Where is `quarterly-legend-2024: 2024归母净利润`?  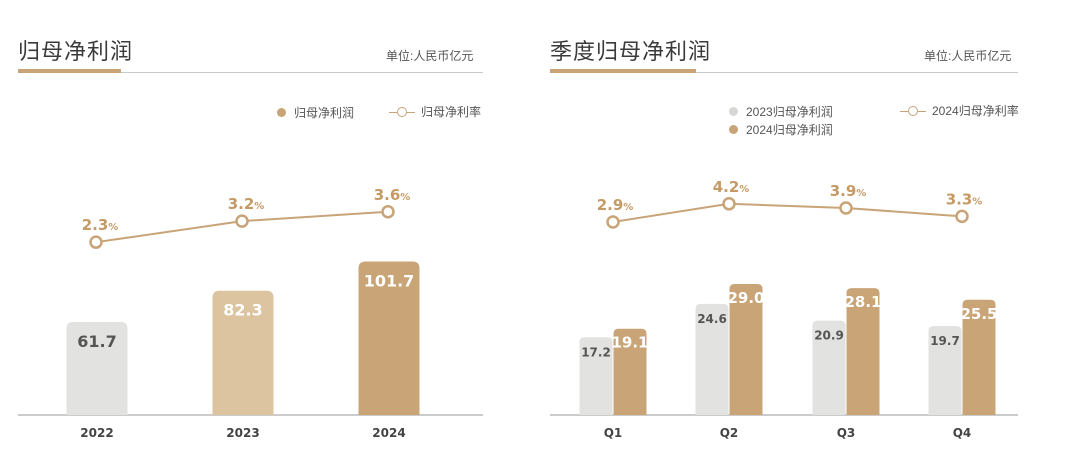
quarterly-legend-2024: 2024归母净利润 is located at coordinates (781, 129).